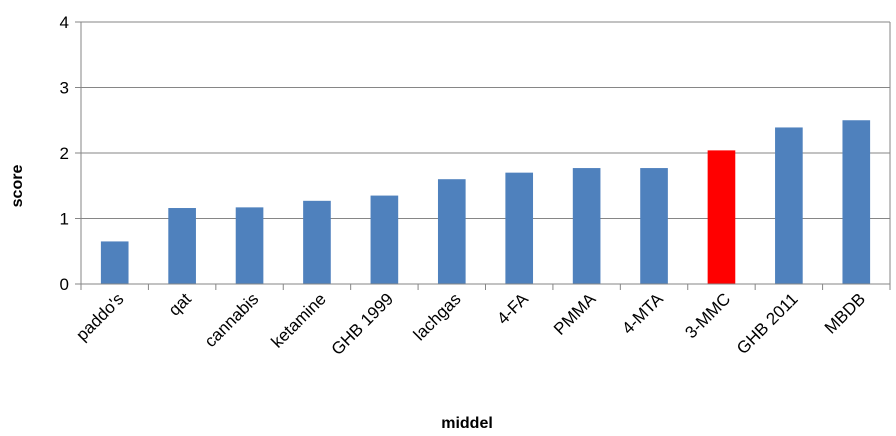  Describe the element at coordinates (721, 217) in the screenshot. I see `bar-3-MMC` at that location.